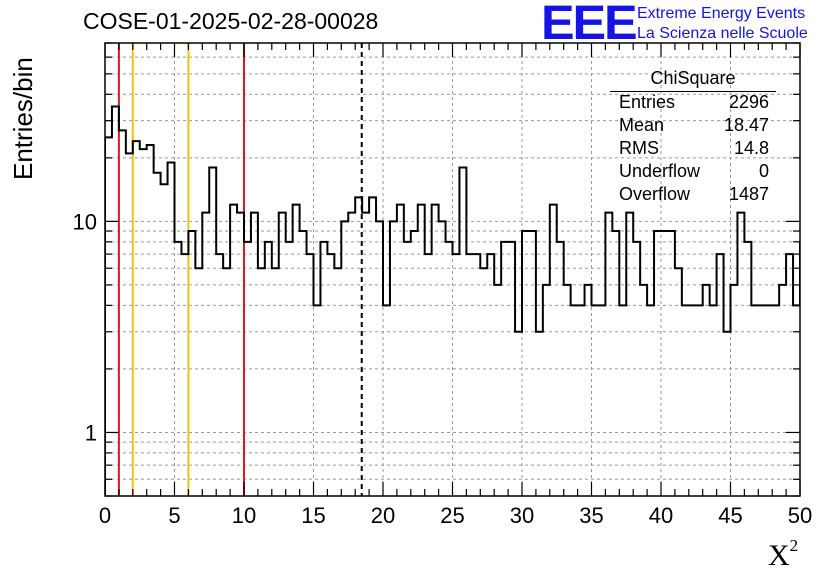  Describe the element at coordinates (721, 13) in the screenshot. I see `logo-line-1: Extreme Energy Events` at that location.